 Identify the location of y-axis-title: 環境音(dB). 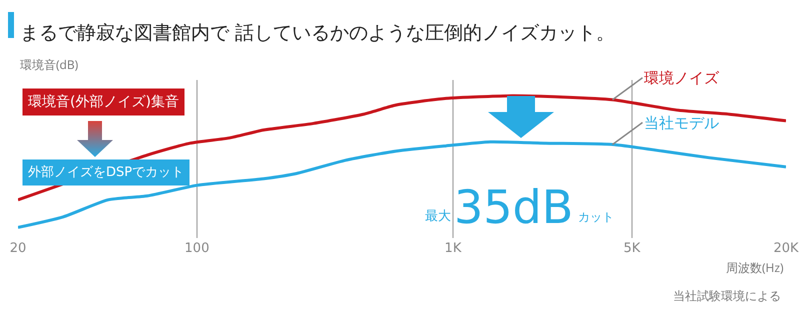
(49, 64).